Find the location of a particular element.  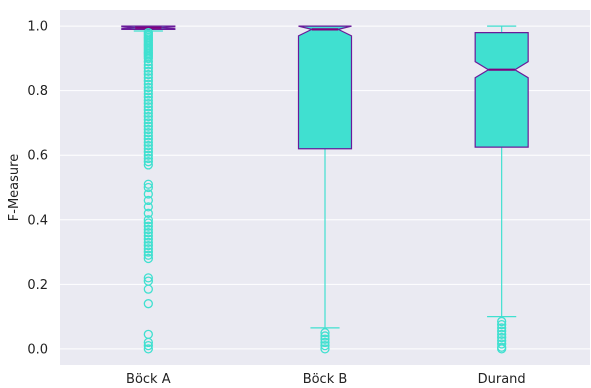

x-tick-labels: Böck A Böck B Durand is located at coordinates (326, 379).